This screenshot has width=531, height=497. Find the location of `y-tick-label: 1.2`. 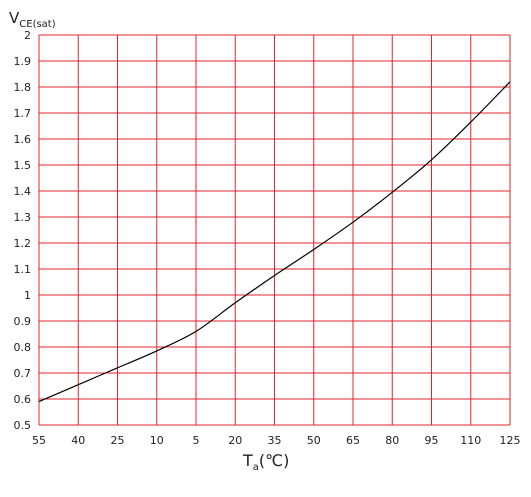

y-tick-label: 1.2 is located at coordinates (23, 243).